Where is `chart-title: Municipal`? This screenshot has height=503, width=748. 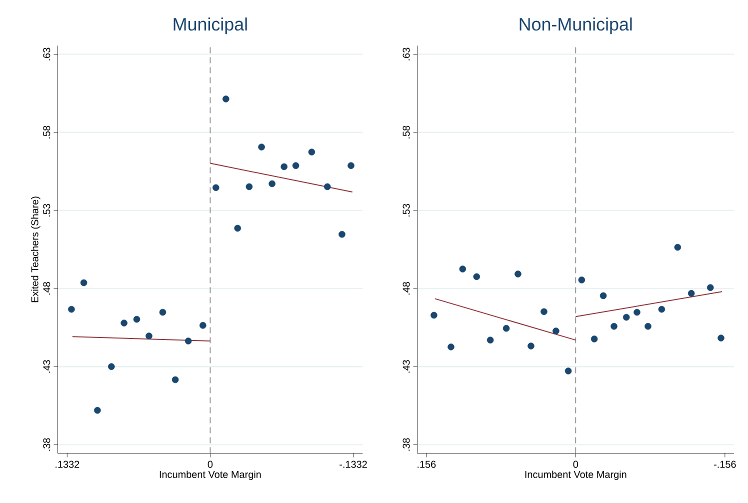
chart-title: Municipal is located at coordinates (210, 25).